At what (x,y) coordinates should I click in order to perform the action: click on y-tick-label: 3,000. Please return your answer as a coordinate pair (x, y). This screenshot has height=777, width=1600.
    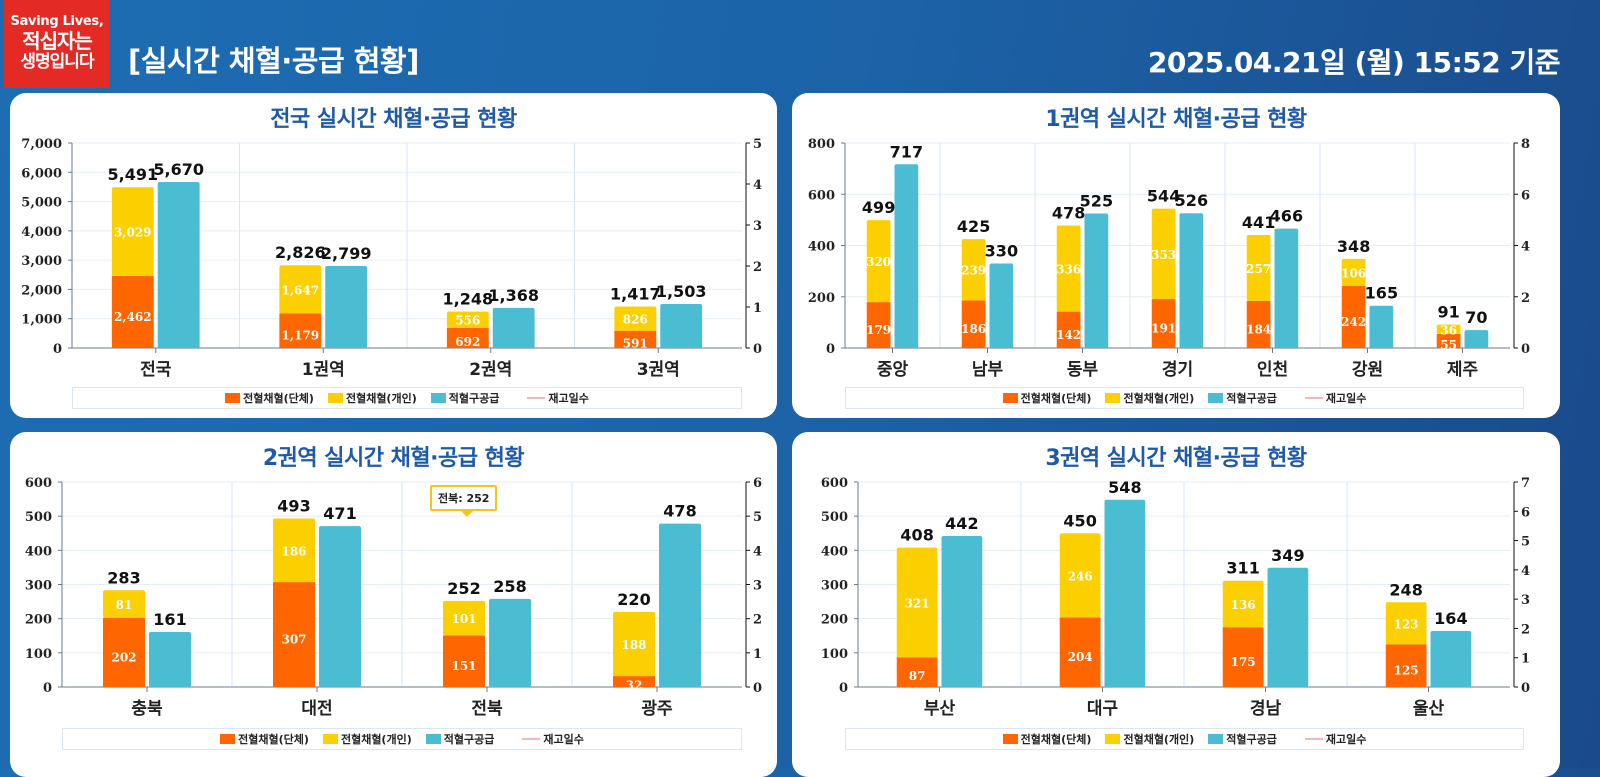
    Looking at the image, I should click on (41, 261).